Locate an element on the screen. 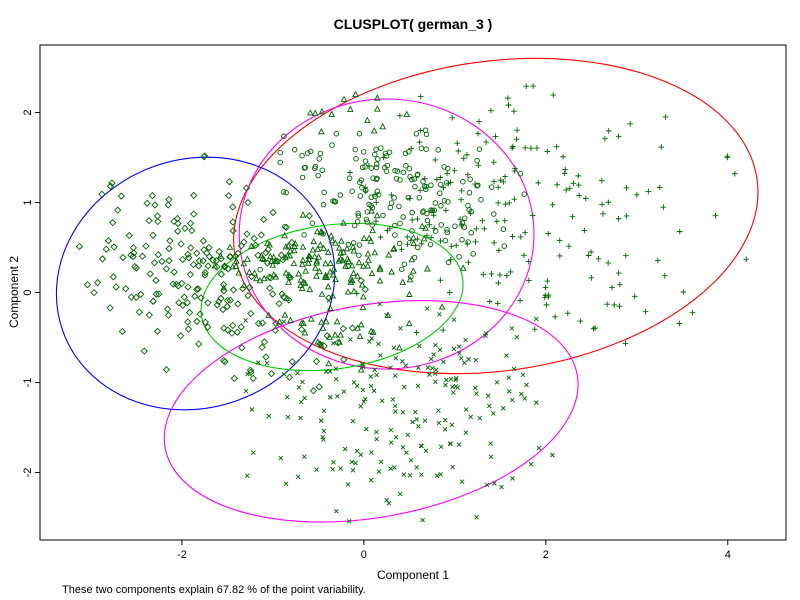 The width and height of the screenshot is (800, 600). y-tick-label: -1 is located at coordinates (28, 383).